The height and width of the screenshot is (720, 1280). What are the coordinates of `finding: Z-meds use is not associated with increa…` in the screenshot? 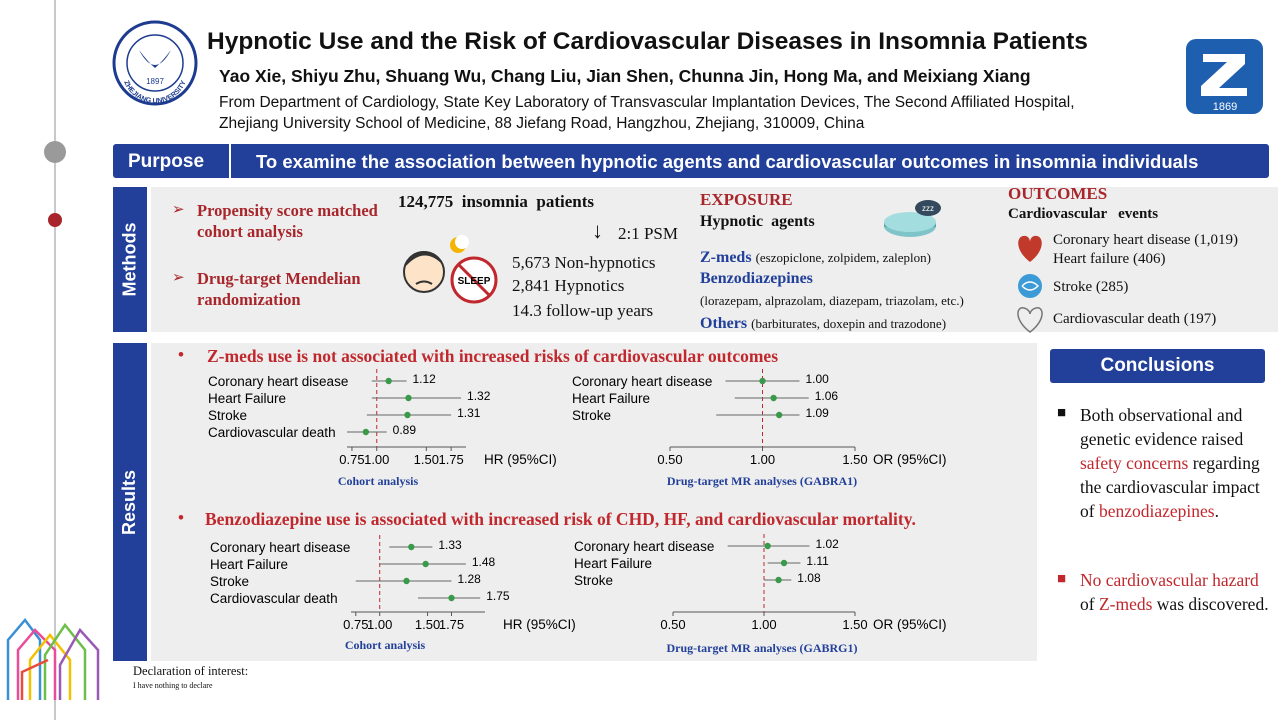 It's located at (493, 356).